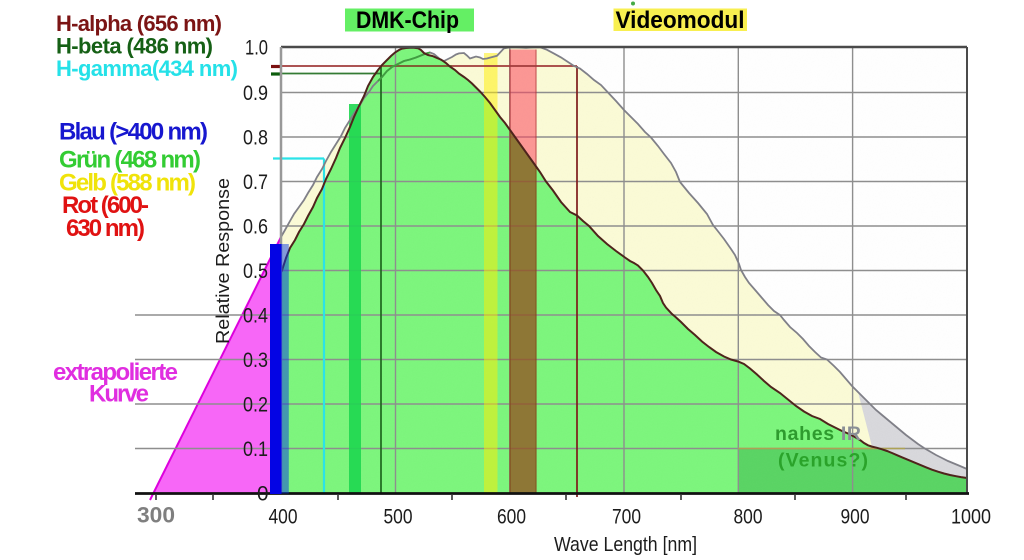 This screenshot has height=560, width=1024. What do you see at coordinates (855, 517) in the screenshot?
I see `svg-text: 900` at bounding box center [855, 517].